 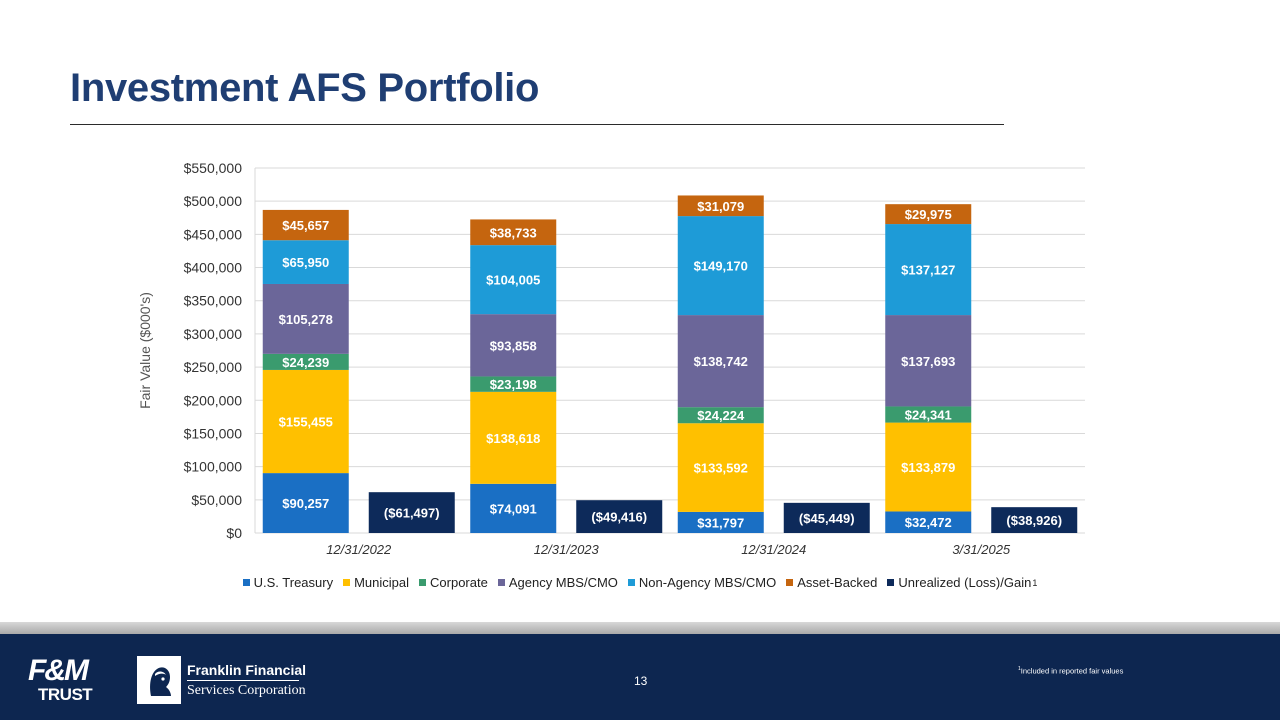 What do you see at coordinates (213, 367) in the screenshot?
I see `y-tick-label: $250,000` at bounding box center [213, 367].